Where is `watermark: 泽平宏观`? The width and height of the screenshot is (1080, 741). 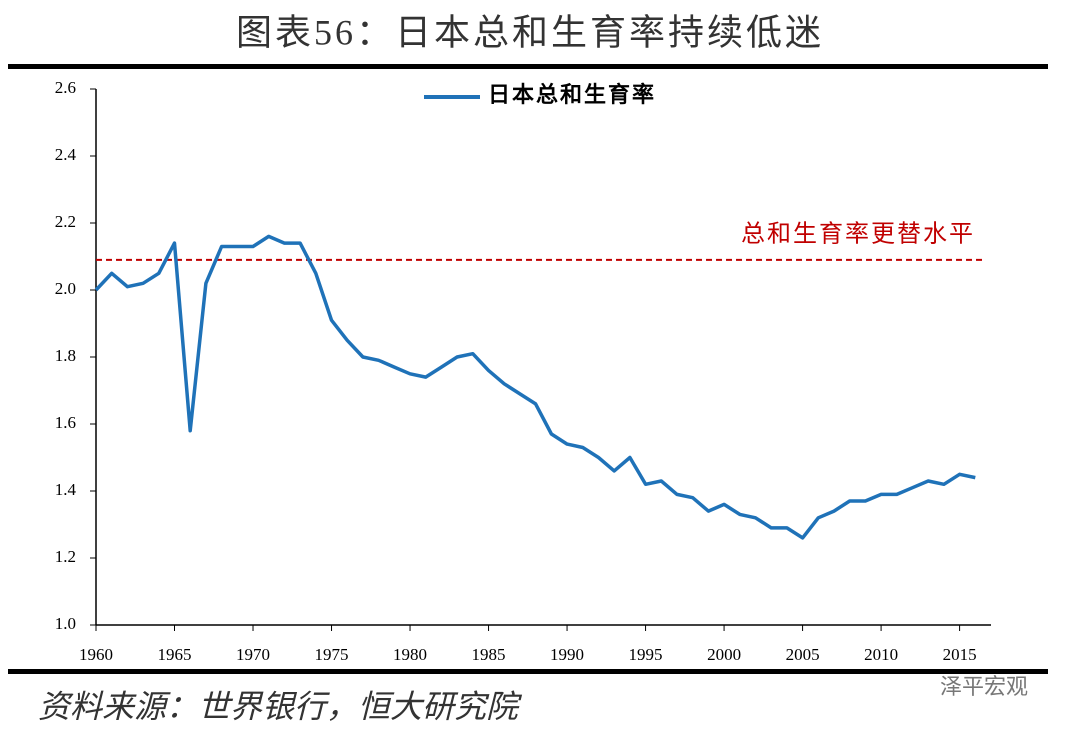 watermark: 泽平宏观 is located at coordinates (984, 687).